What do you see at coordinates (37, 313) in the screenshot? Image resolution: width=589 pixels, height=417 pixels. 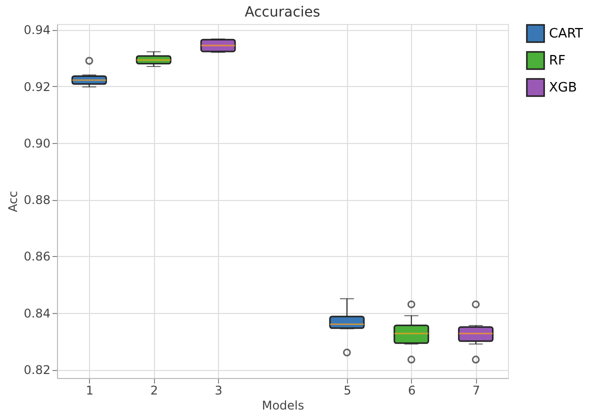 I see `y-tick-label: 0.84` at bounding box center [37, 313].